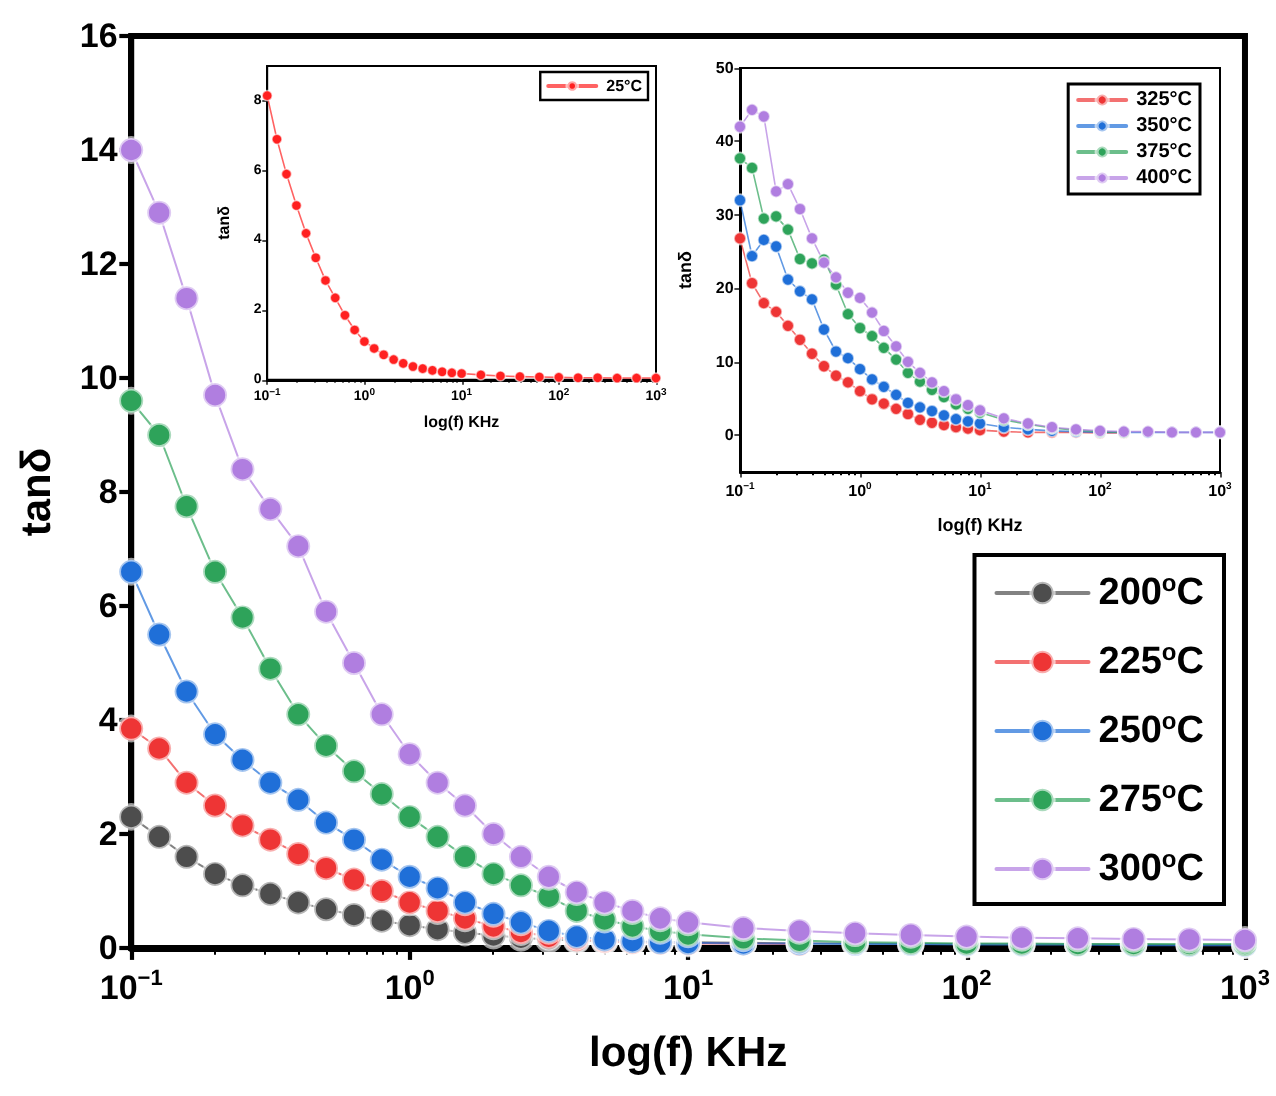 This screenshot has height=1096, width=1276. Describe the element at coordinates (725, 141) in the screenshot. I see `y-tick-label: 40` at that location.